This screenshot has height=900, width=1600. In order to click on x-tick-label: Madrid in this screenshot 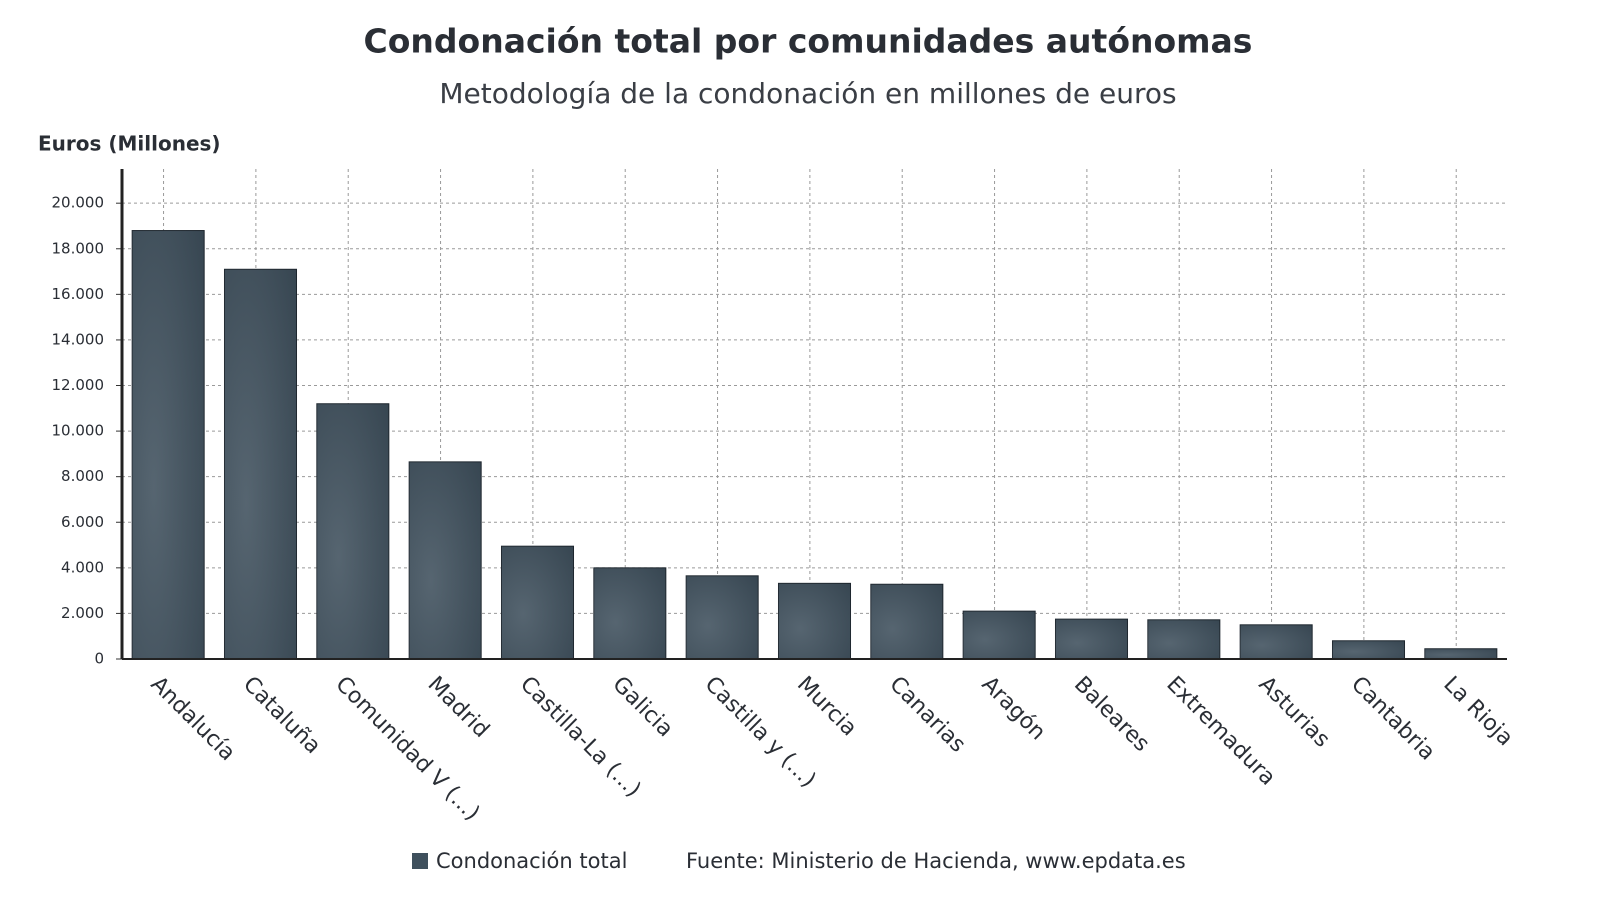, I will do `click(458, 707)`.